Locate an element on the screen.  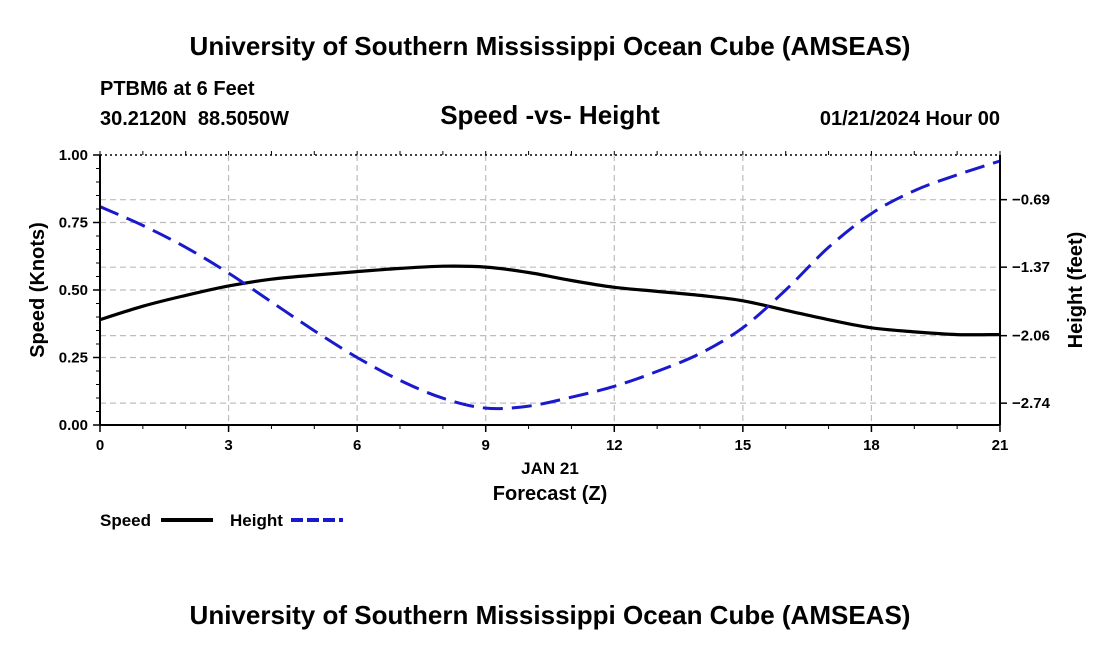
y-axis-right-label: Height (feet) is located at coordinates (1076, 290).